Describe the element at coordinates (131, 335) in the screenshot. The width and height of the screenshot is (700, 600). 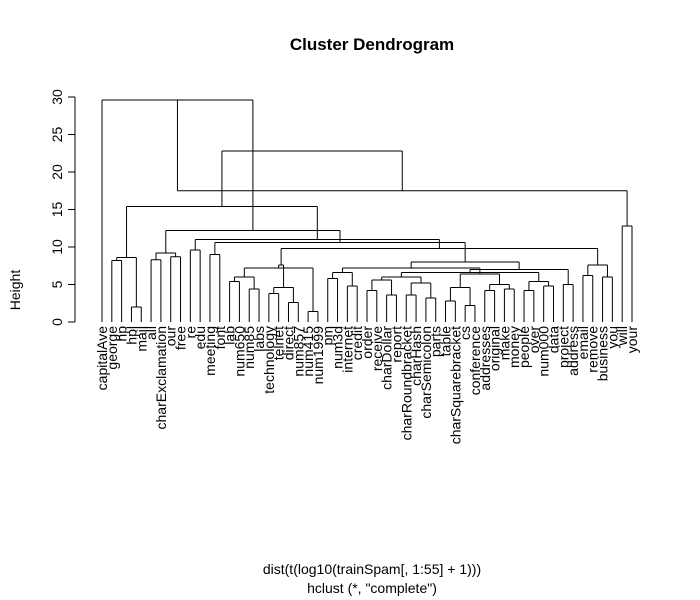
I see `leaf-label: hpl` at that location.